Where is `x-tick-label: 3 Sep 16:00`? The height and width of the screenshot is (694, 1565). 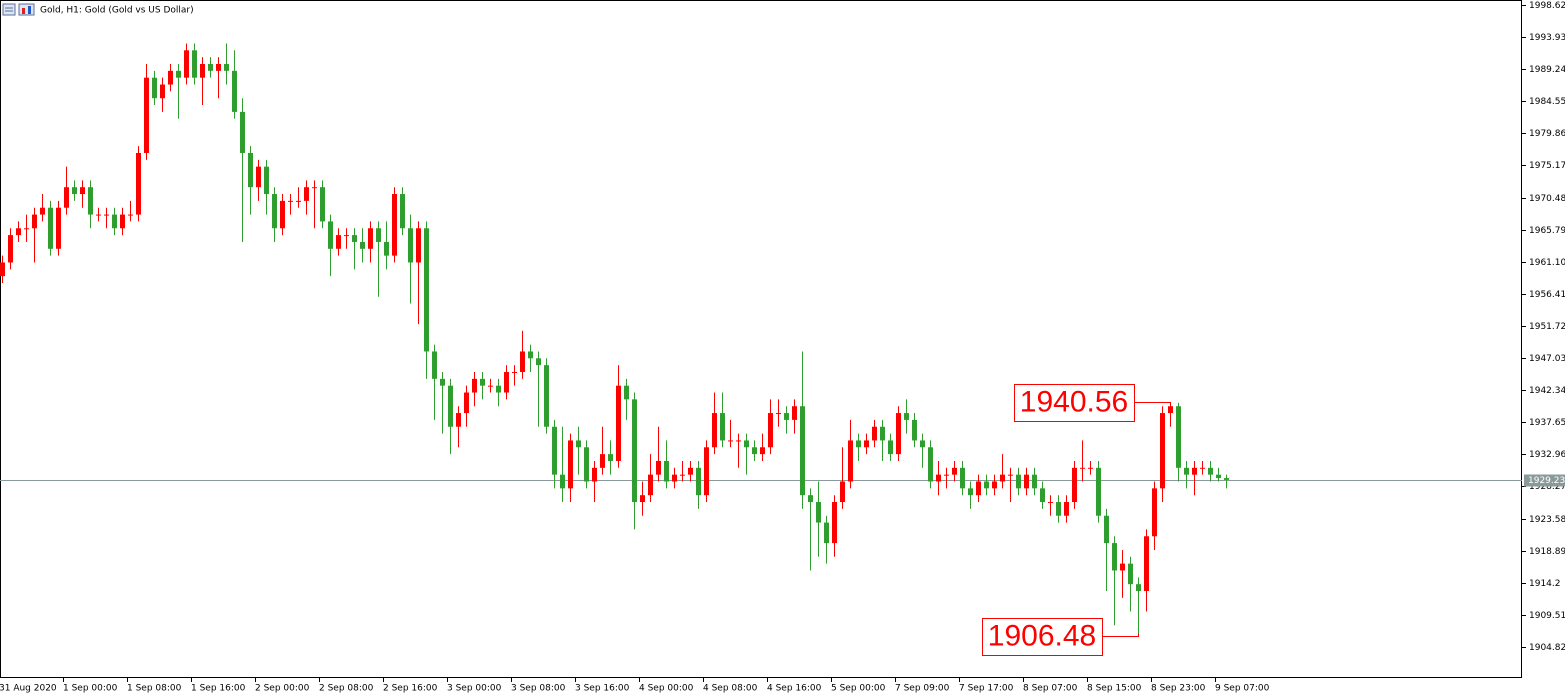
x-tick-label: 3 Sep 16:00 is located at coordinates (602, 689).